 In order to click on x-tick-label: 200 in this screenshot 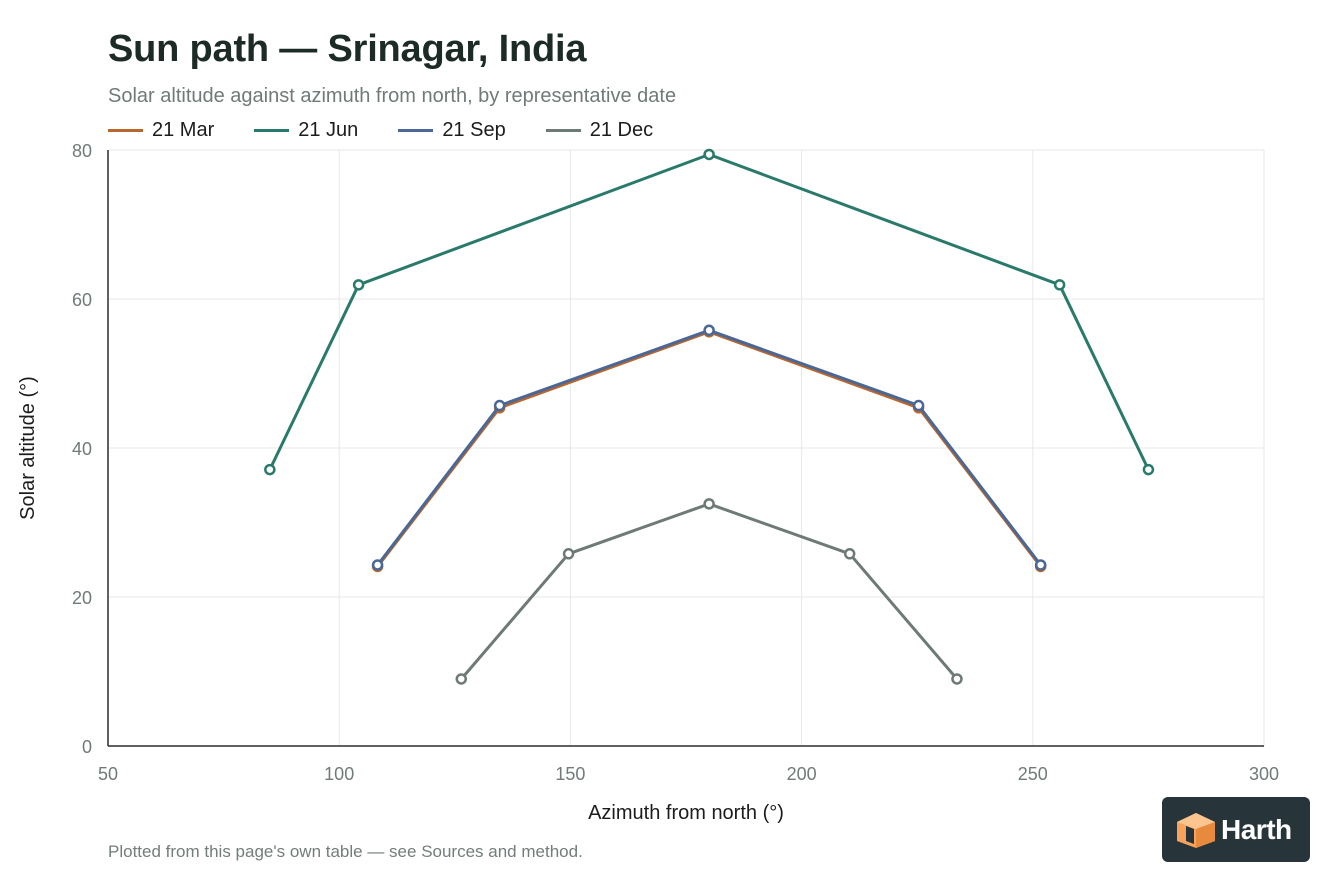, I will do `click(802, 774)`.